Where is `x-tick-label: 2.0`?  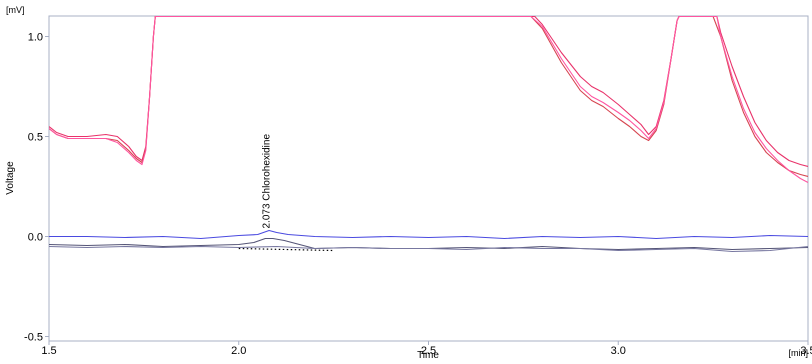
x-tick-label: 2.0 is located at coordinates (238, 351).